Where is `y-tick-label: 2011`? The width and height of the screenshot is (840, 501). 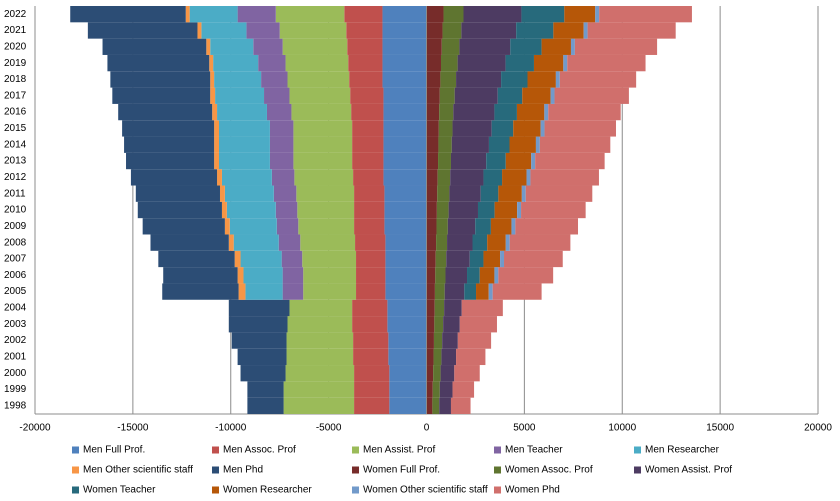 y-tick-label: 2011 is located at coordinates (15, 193).